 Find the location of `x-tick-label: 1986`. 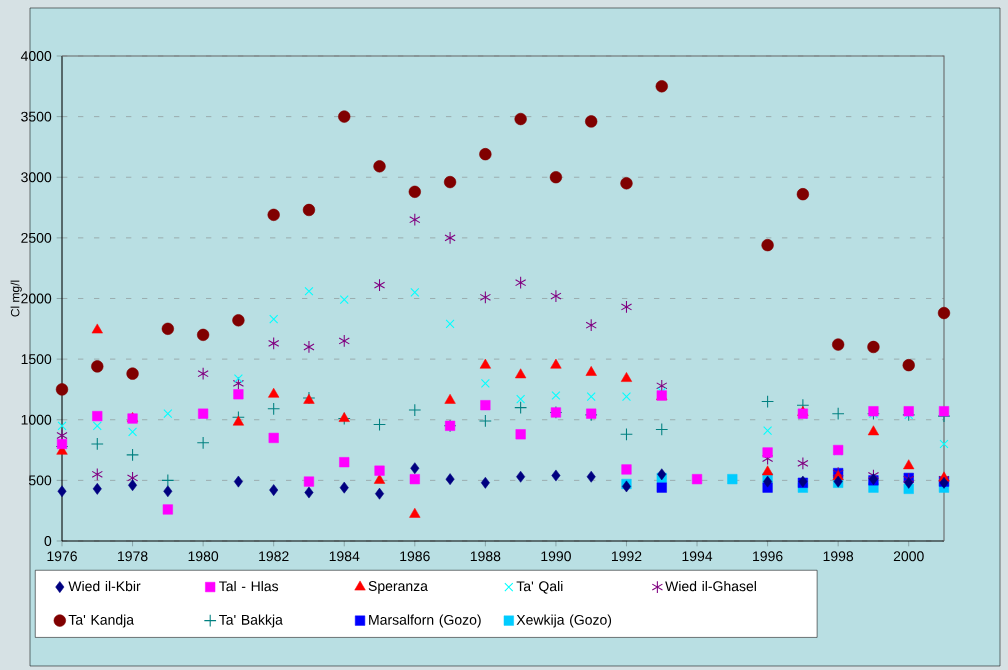

x-tick-label: 1986 is located at coordinates (415, 556).